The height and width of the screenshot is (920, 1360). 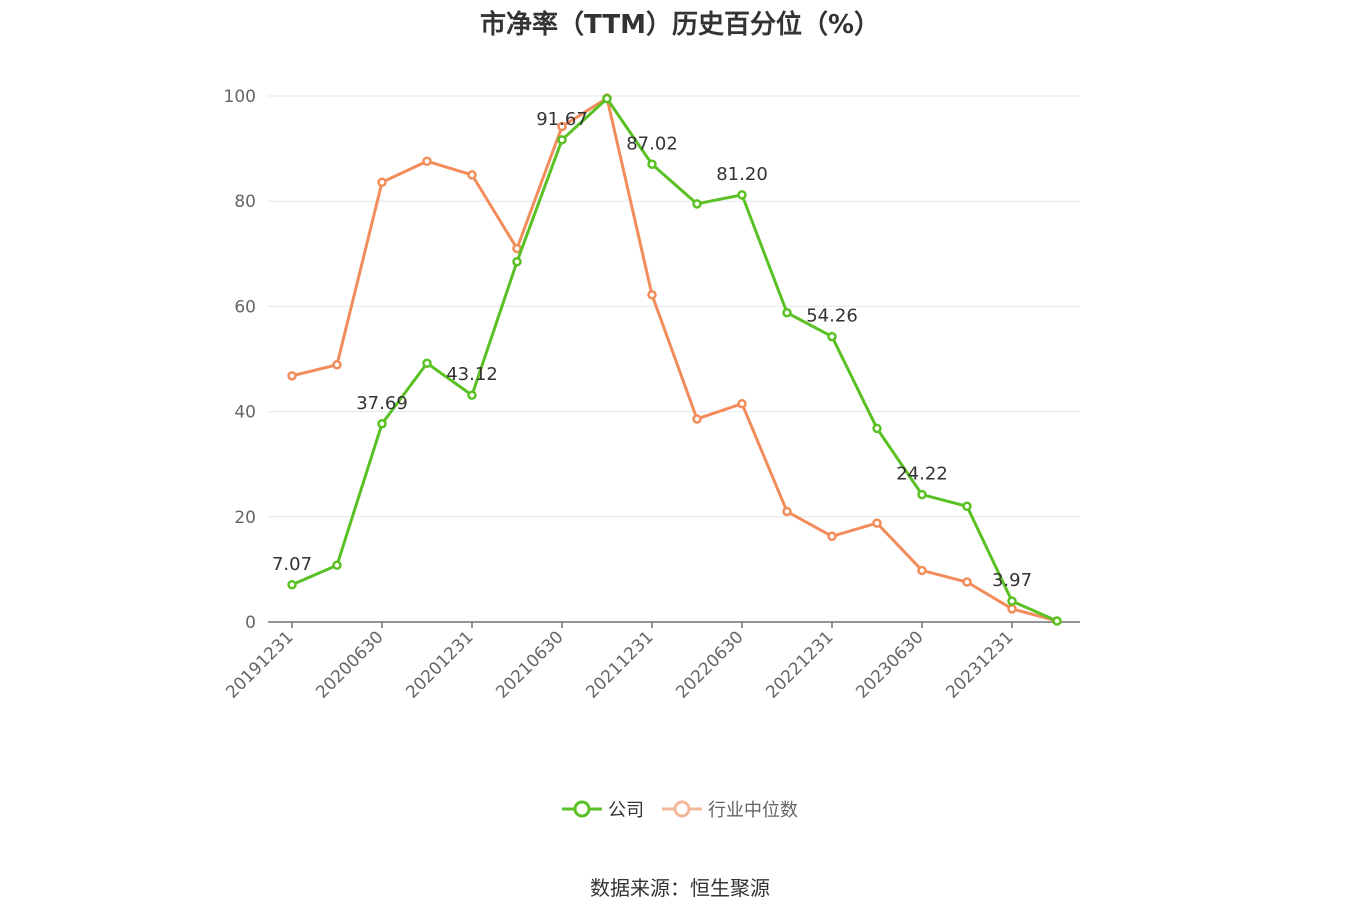 I want to click on legend-company-label: 公司, so click(x=626, y=810).